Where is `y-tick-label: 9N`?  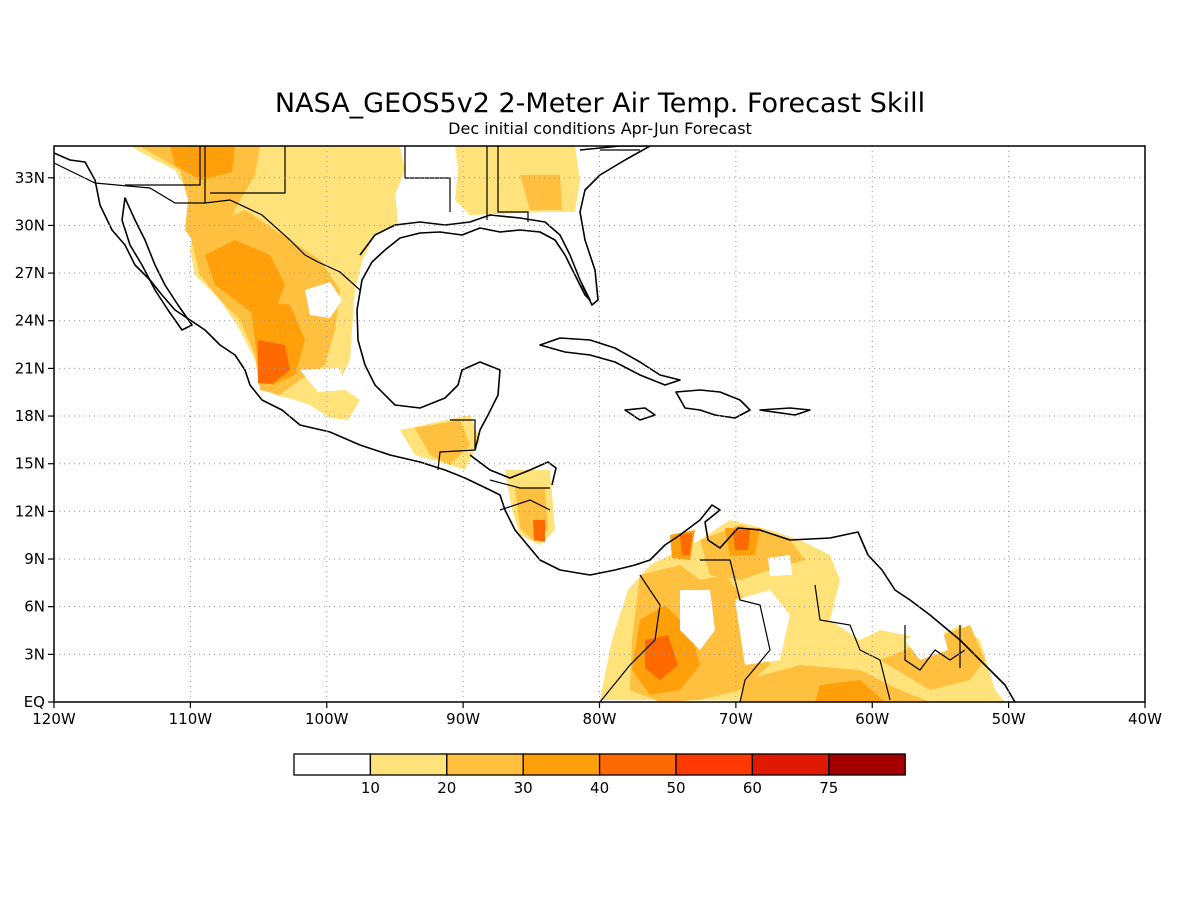 y-tick-label: 9N is located at coordinates (34, 559).